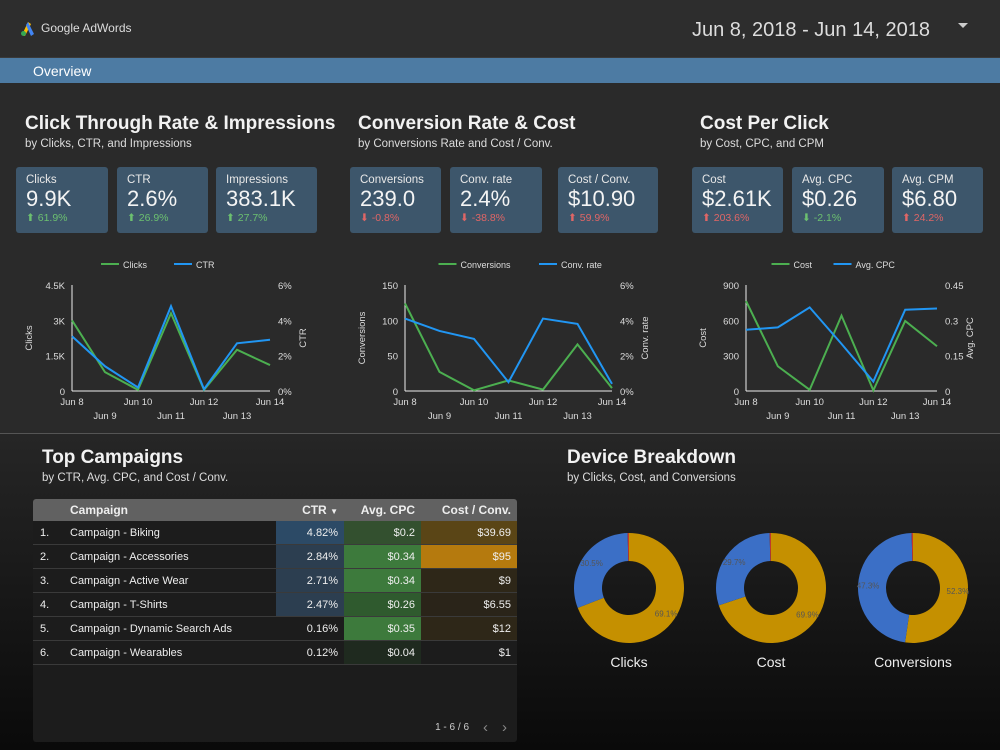  I want to click on y-tick-label: 300, so click(731, 357).